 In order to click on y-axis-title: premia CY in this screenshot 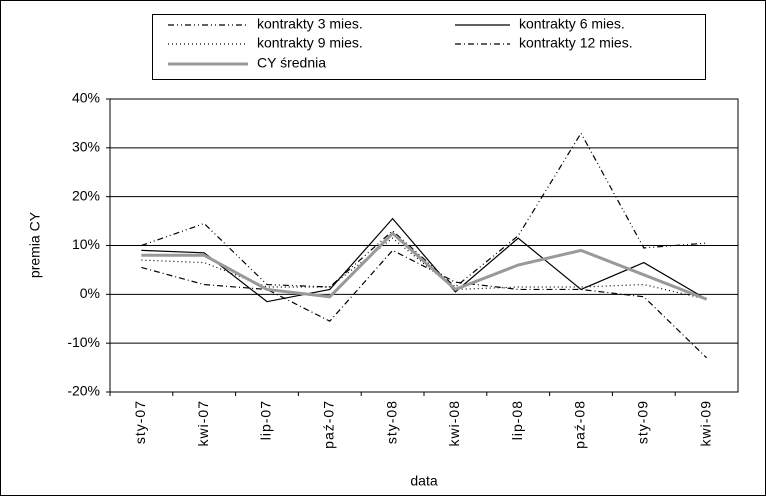, I will do `click(35, 244)`.